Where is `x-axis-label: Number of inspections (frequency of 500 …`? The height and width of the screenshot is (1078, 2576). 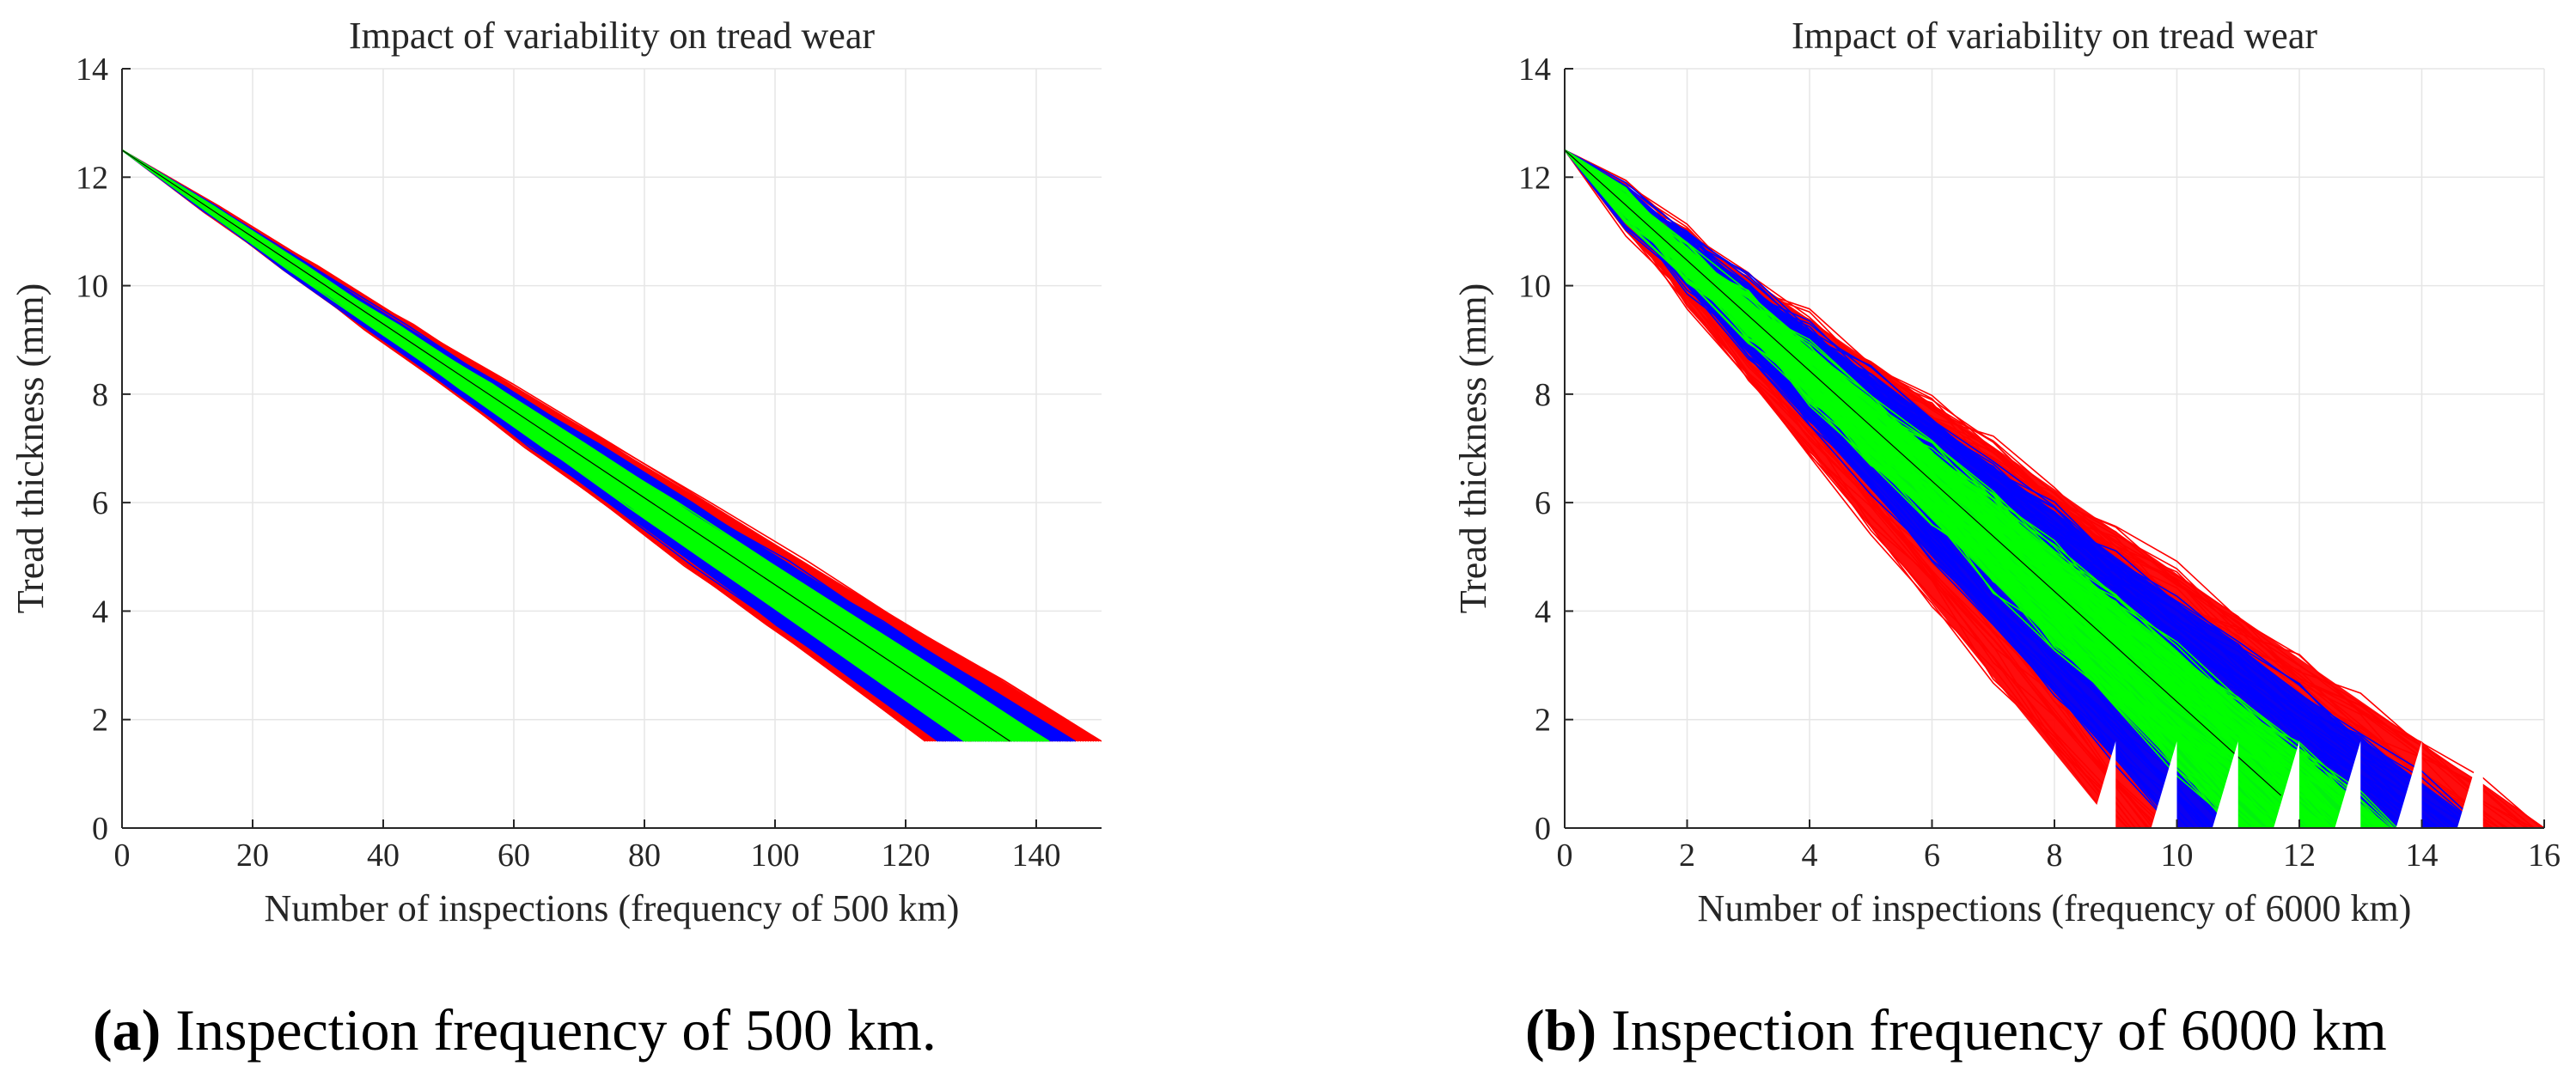
x-axis-label: Number of inspections (frequency of 500 … is located at coordinates (612, 908).